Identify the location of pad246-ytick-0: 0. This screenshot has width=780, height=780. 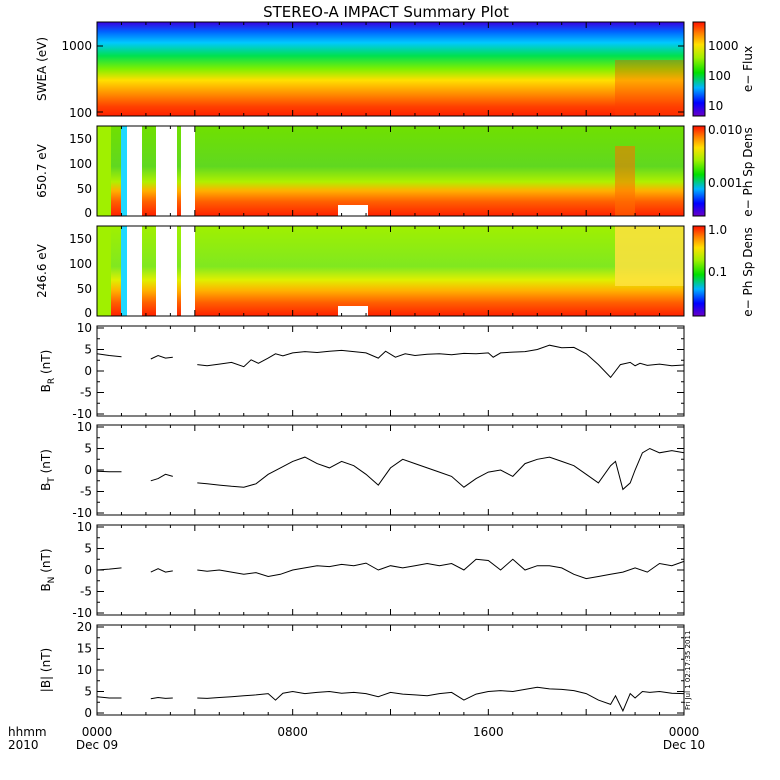
(88, 313).